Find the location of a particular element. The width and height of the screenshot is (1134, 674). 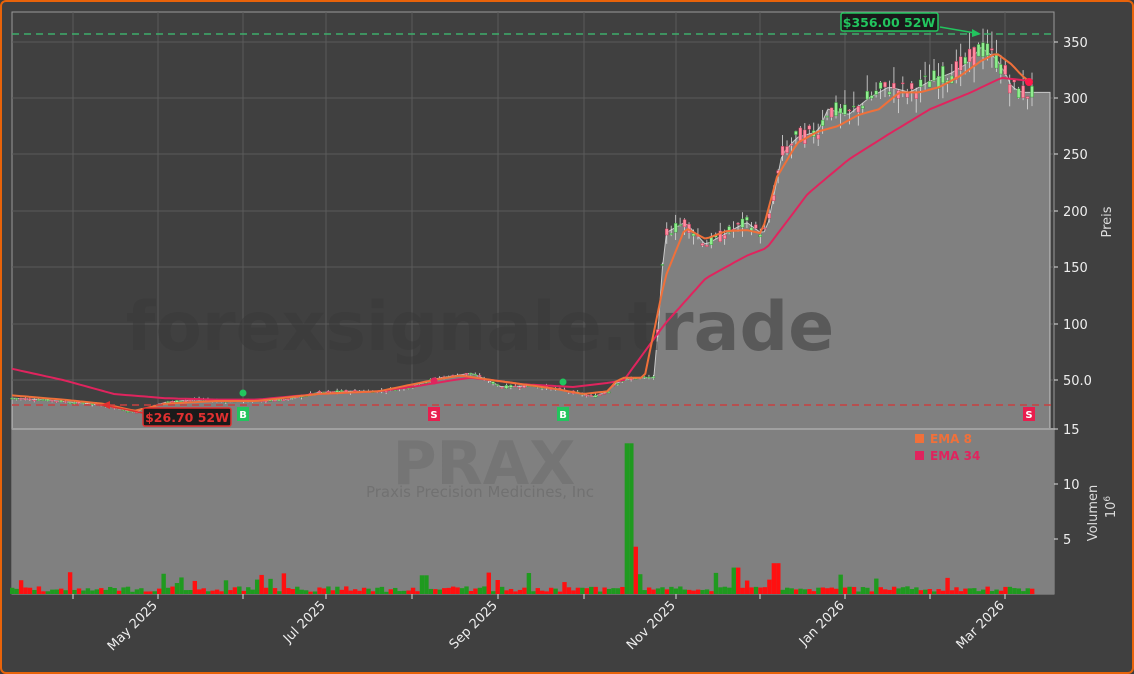

svg-text: Jul 2025 is located at coordinates (304, 622).